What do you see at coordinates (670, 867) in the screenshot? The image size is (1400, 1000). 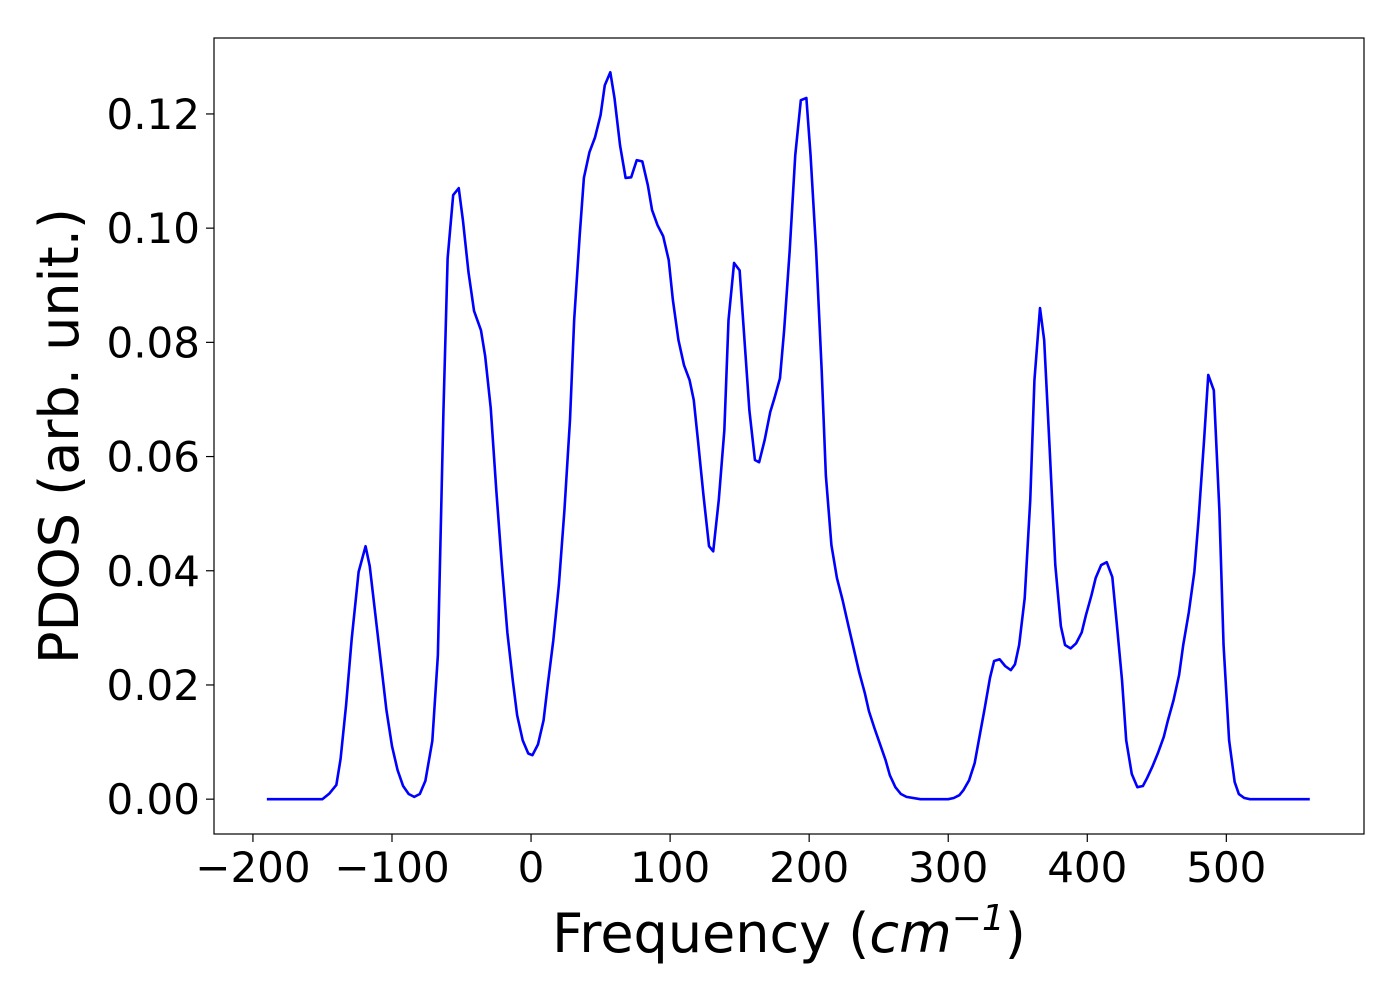 I see `x-tick-label: 100` at bounding box center [670, 867].